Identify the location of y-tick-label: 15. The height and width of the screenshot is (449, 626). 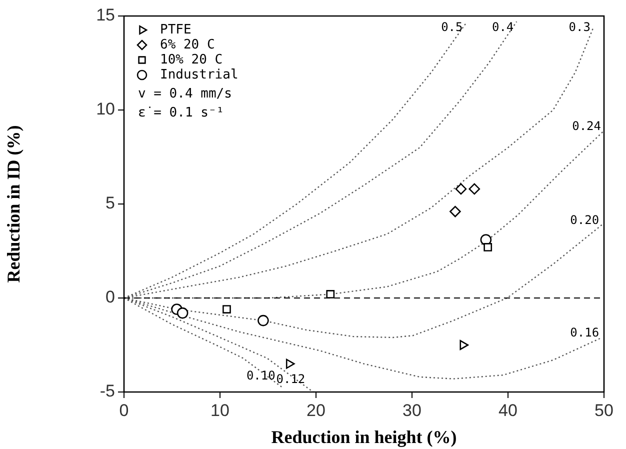
(105, 15).